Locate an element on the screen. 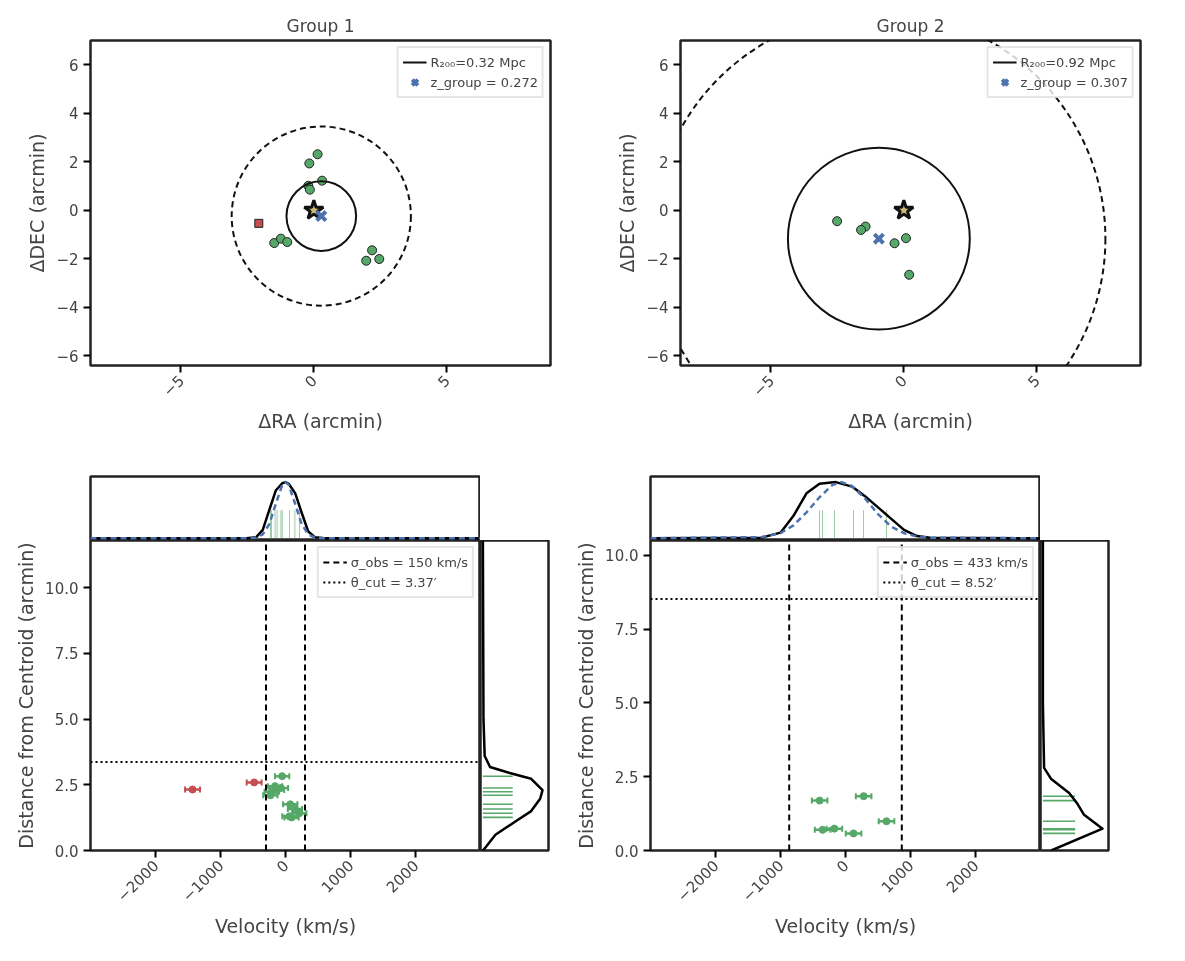 The width and height of the screenshot is (1185, 961). legend-label: θ_cut = 3.37′ is located at coordinates (393, 582).